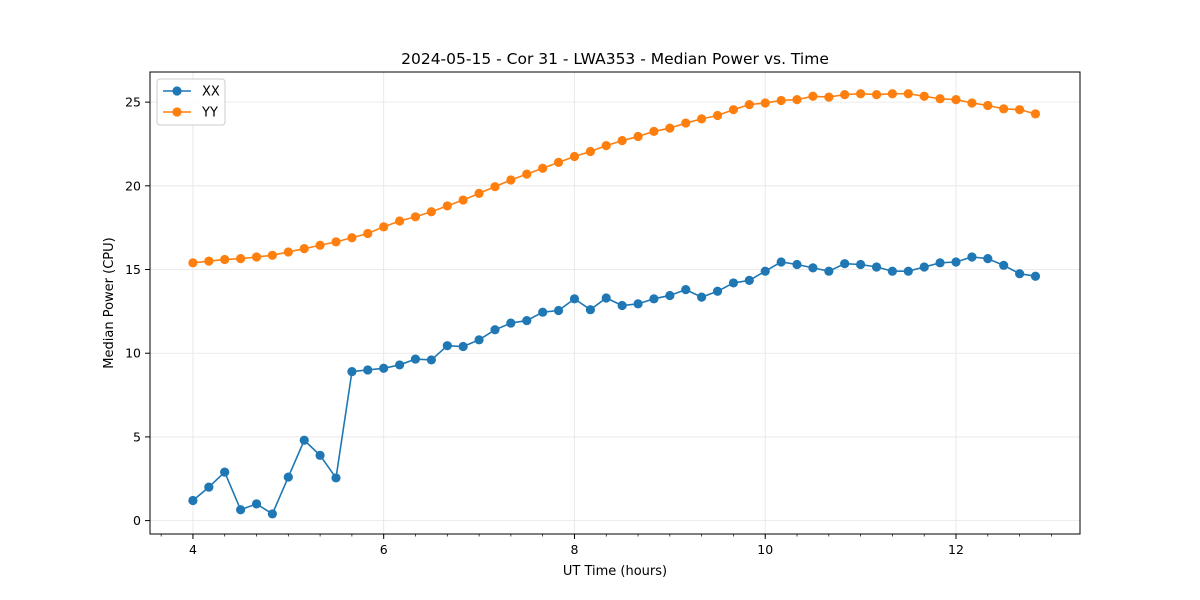  I want to click on y-tick-label: 10, so click(133, 353).